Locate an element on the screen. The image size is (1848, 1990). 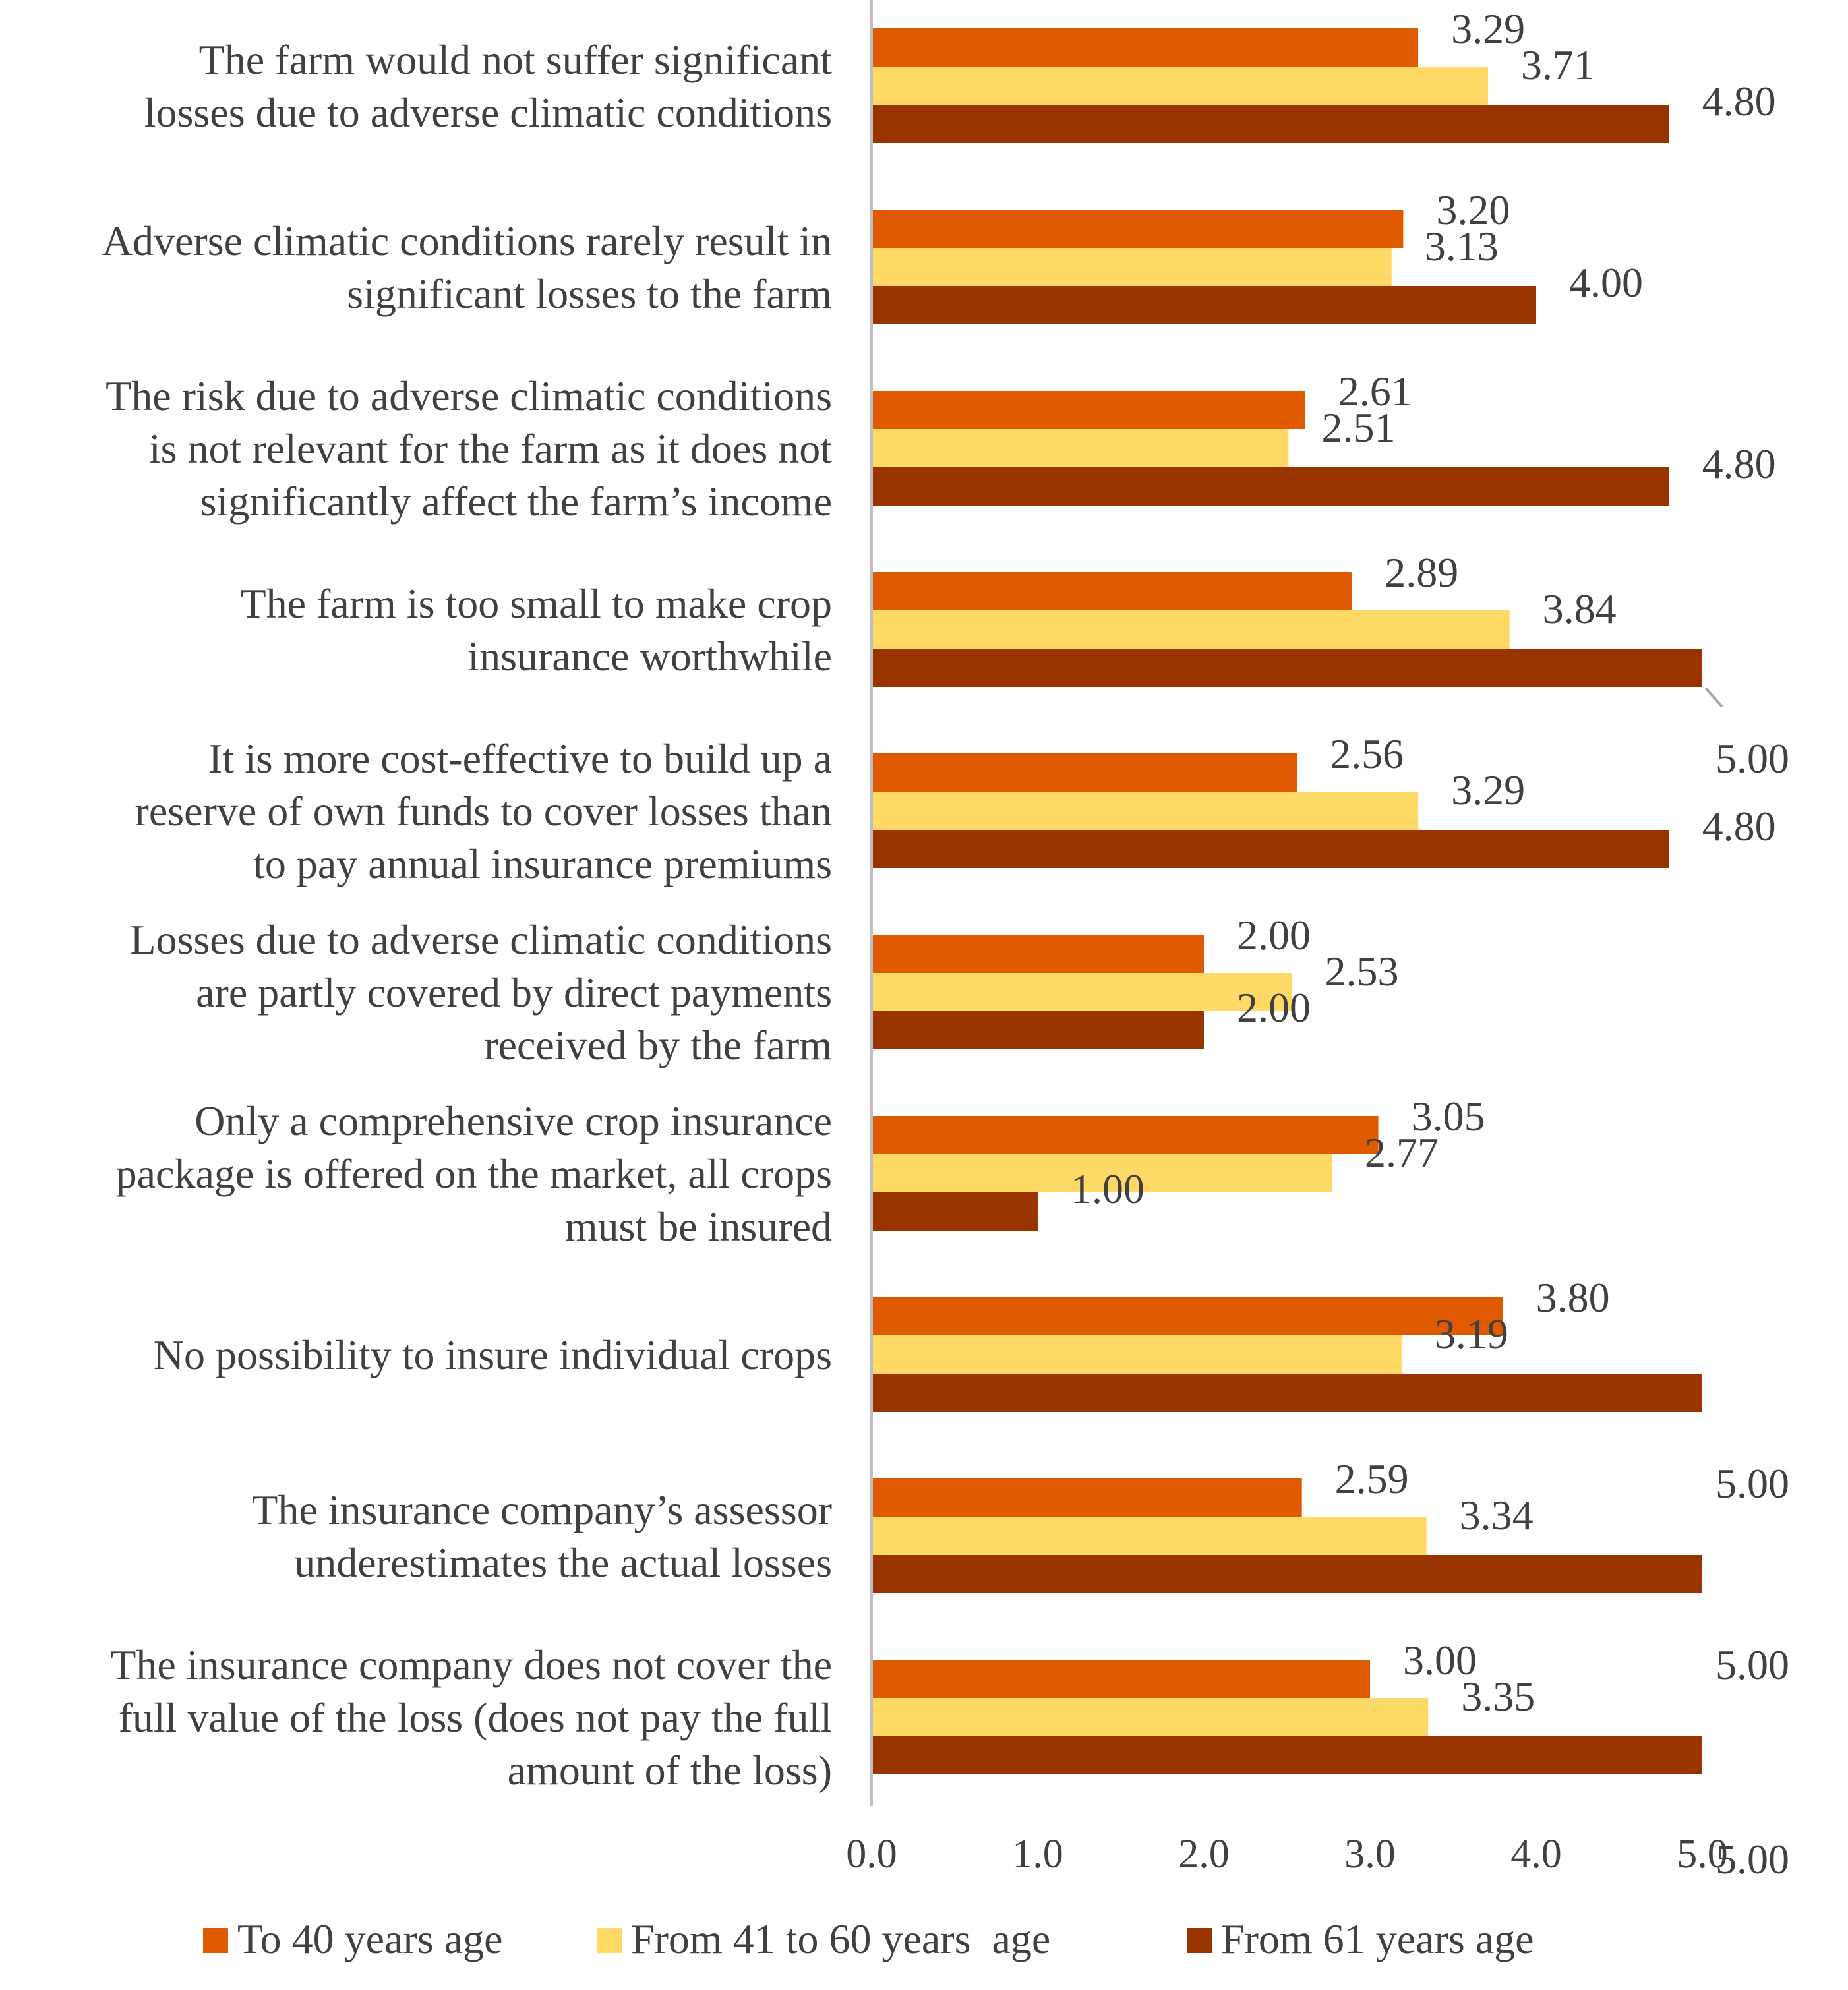
data-label-s3-c5: 4.80 is located at coordinates (1739, 827).